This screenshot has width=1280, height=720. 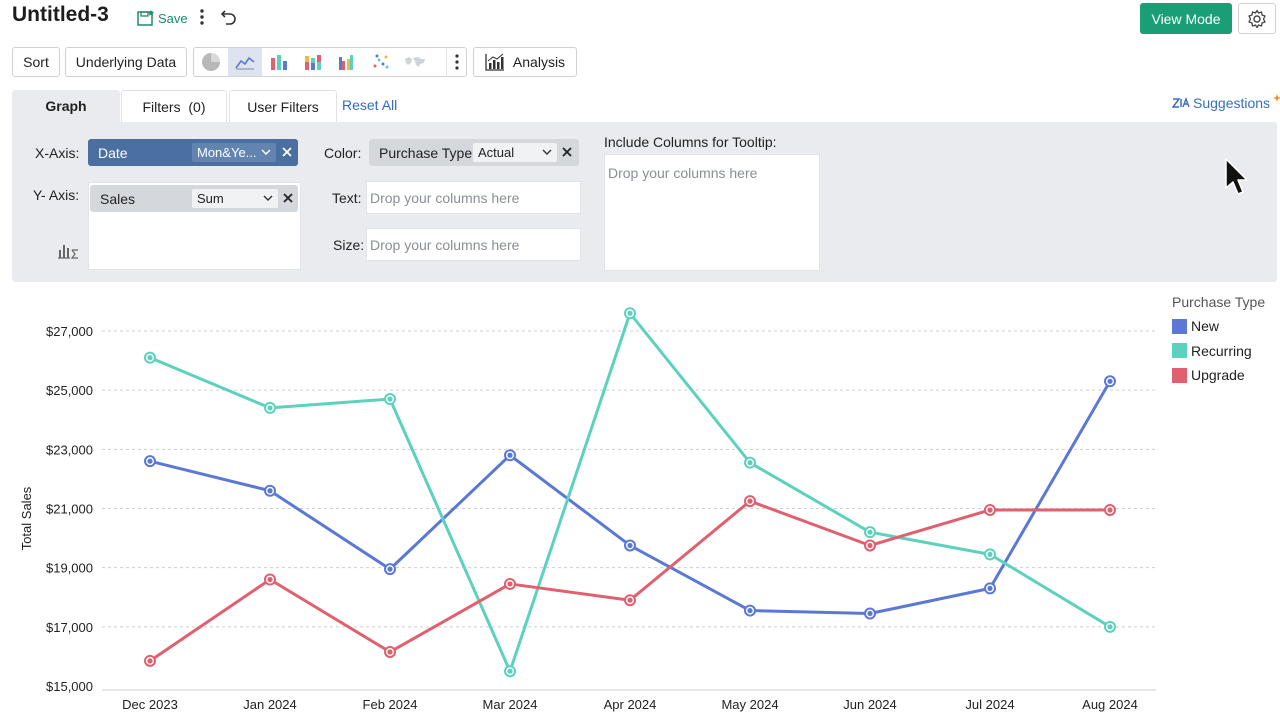 What do you see at coordinates (712, 212) in the screenshot?
I see `tooltip-drop-area: Drop your columns here` at bounding box center [712, 212].